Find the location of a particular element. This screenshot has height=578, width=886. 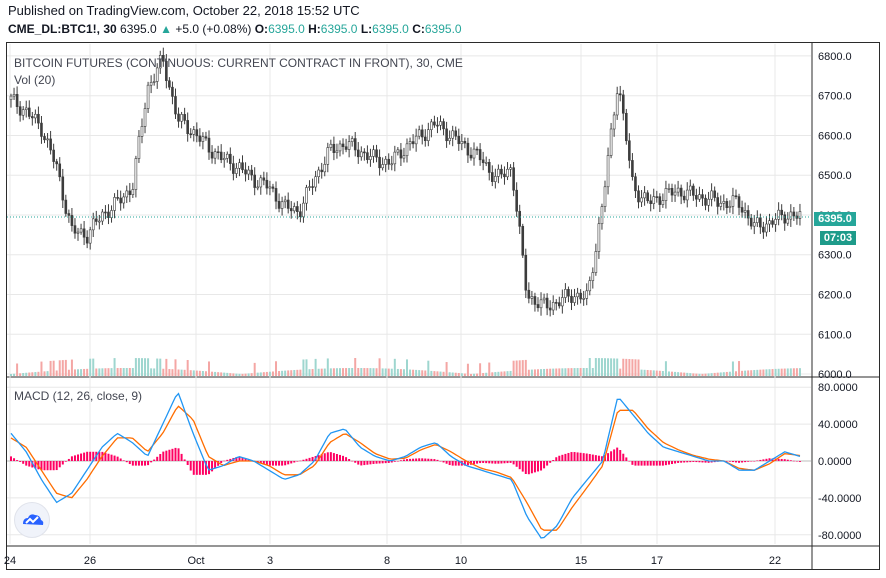

macd-tick-label: 40.0000 is located at coordinates (838, 425).